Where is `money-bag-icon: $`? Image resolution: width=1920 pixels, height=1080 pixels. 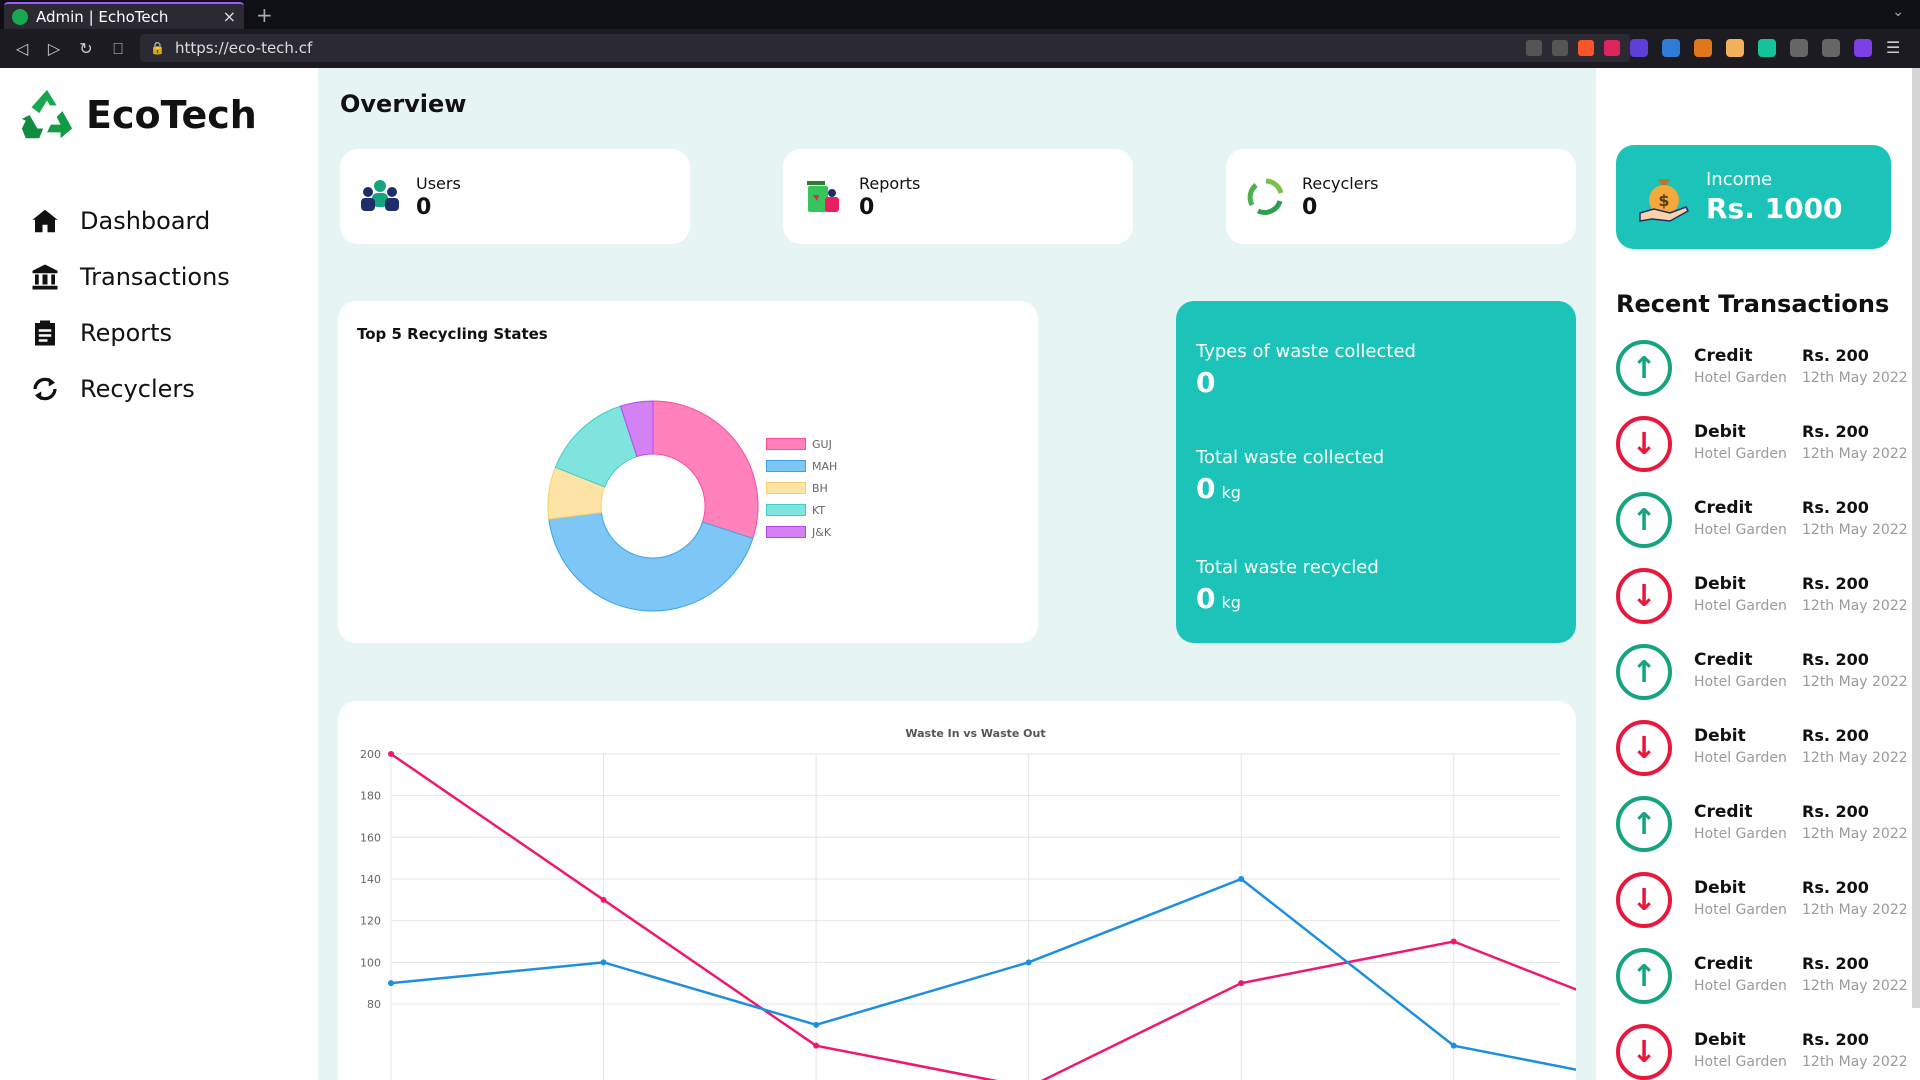
money-bag-icon: $ is located at coordinates (1664, 200).